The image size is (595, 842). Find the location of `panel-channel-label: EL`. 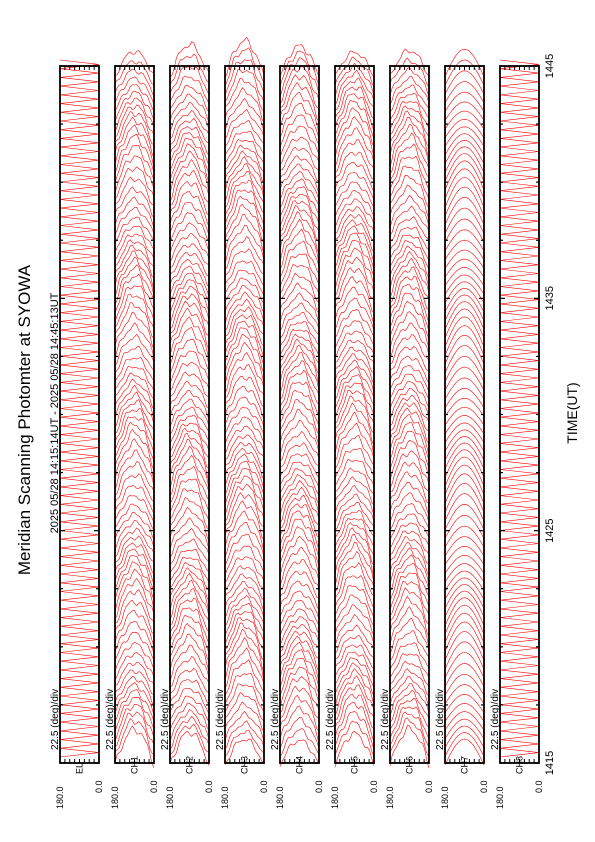

panel-channel-label: EL is located at coordinates (80, 768).